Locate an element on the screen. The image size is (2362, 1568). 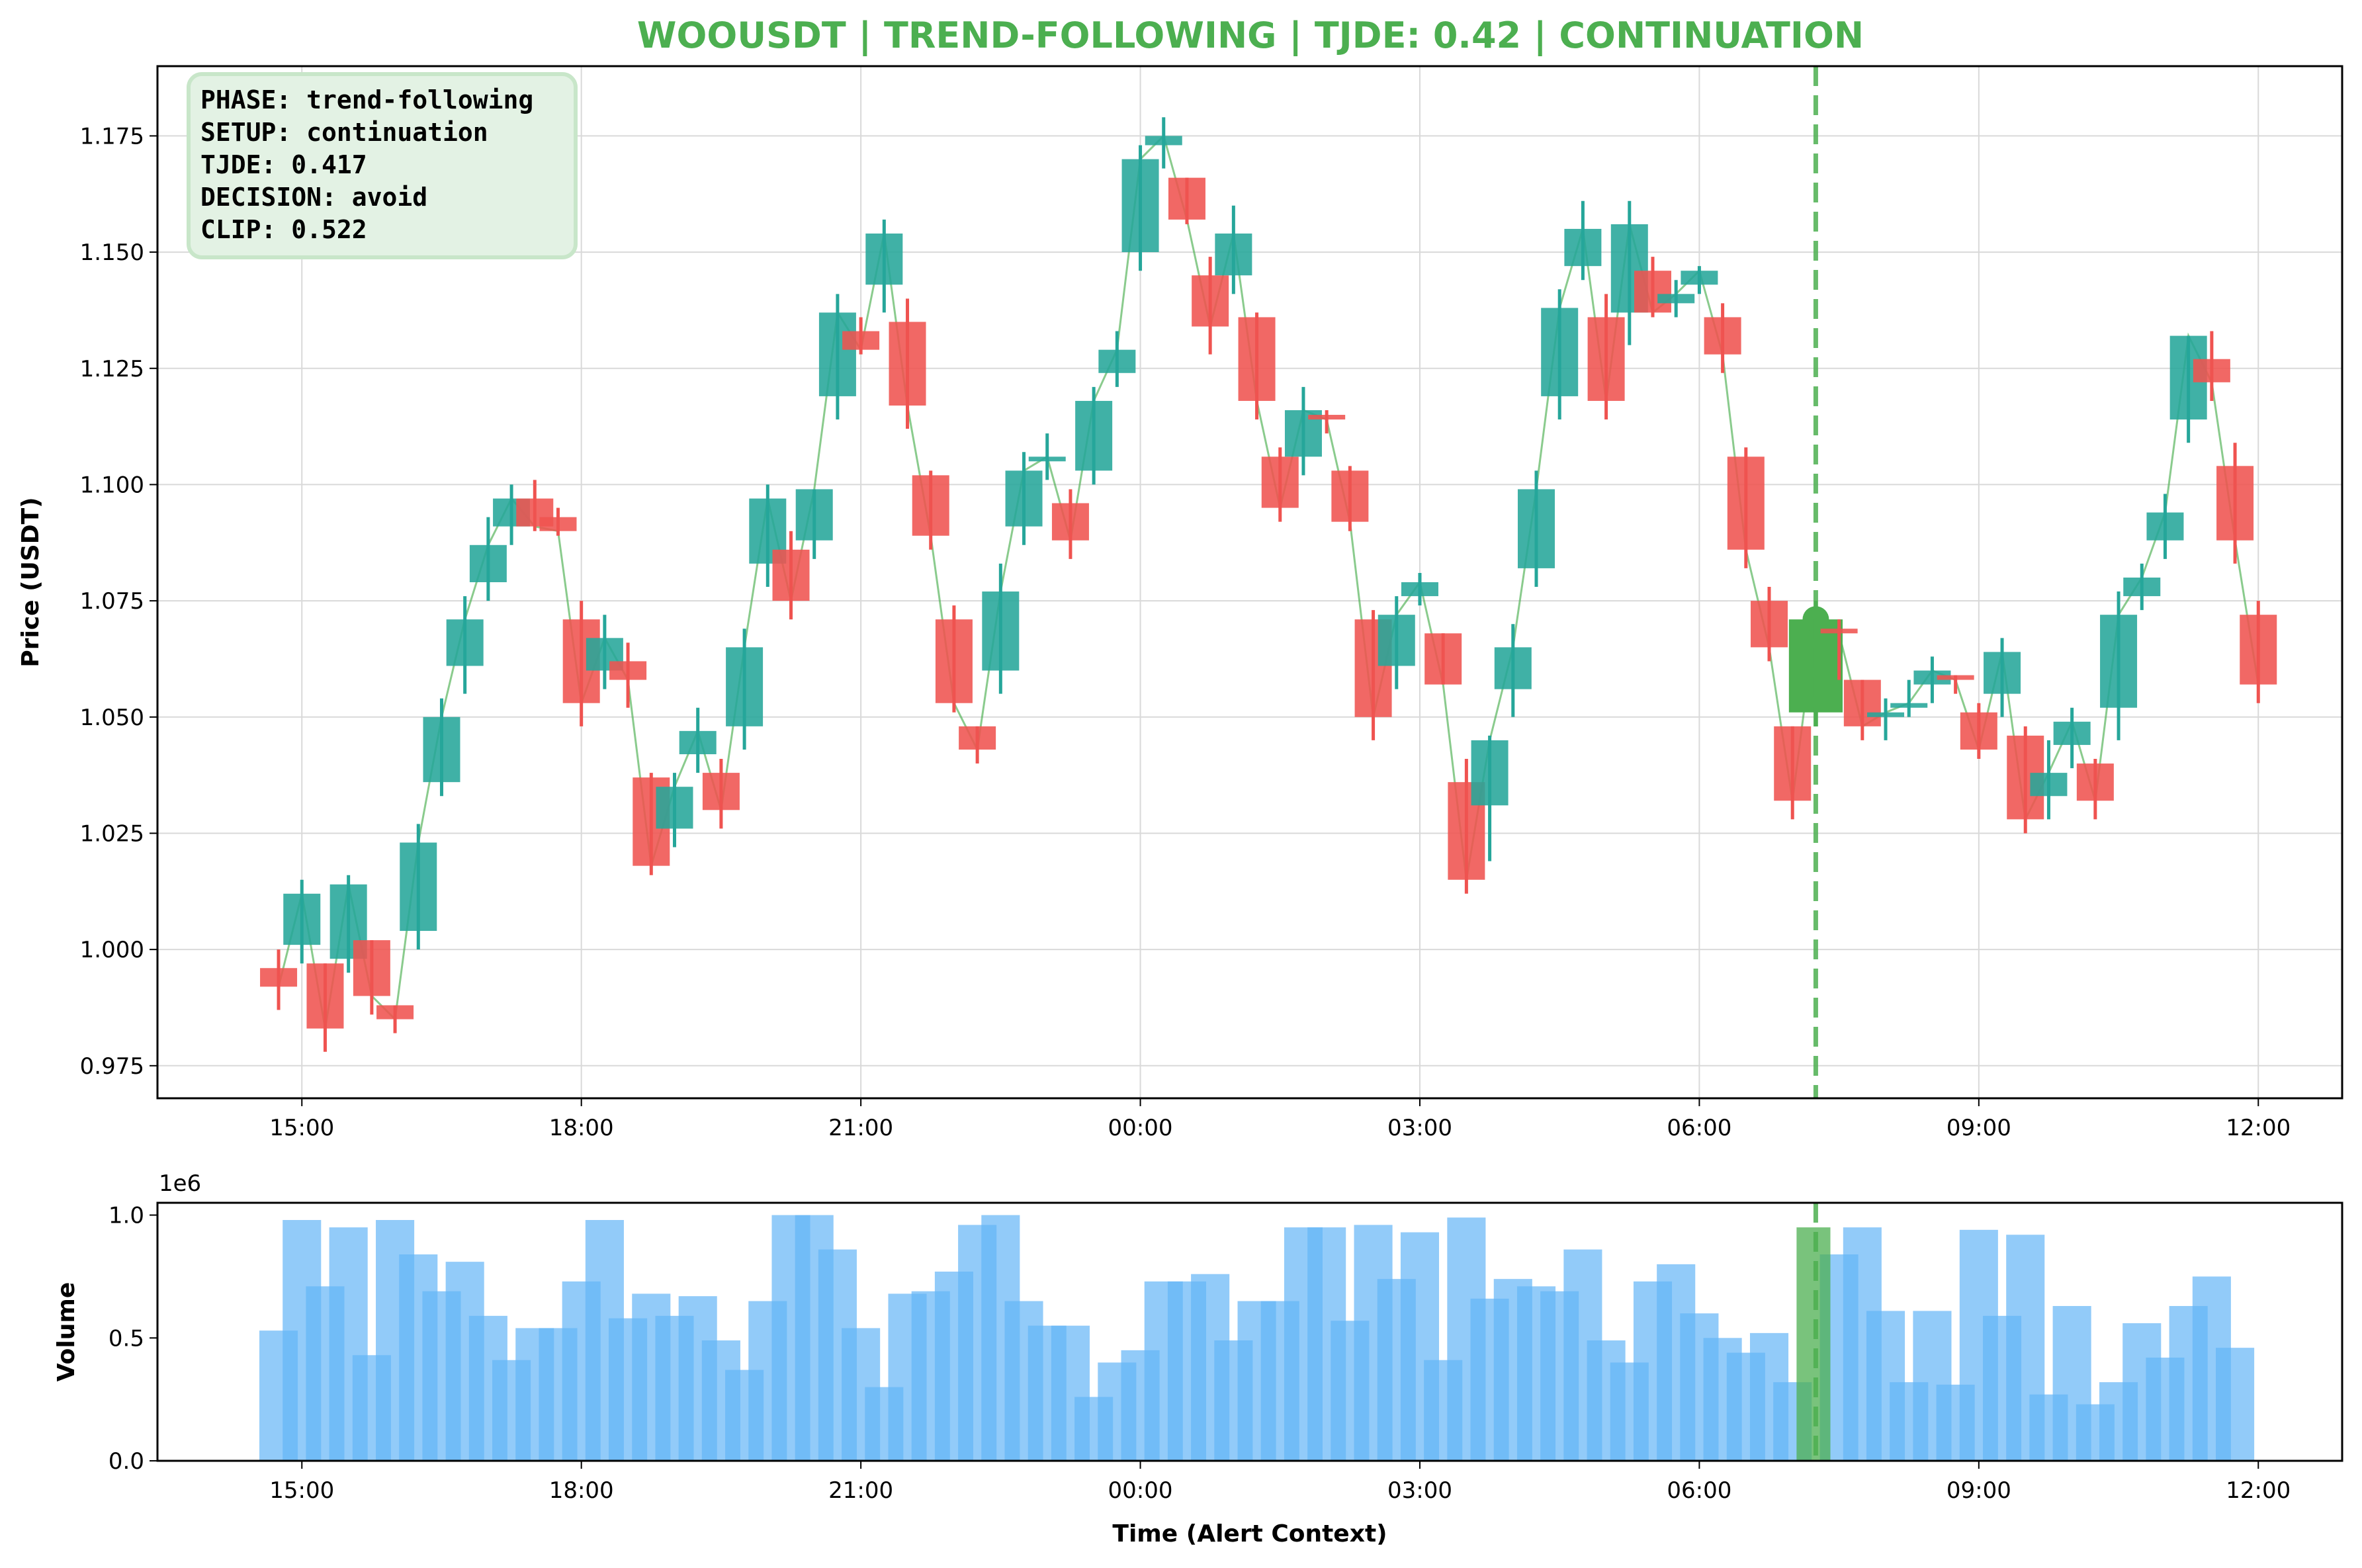
volume-x-tick-label: 21:00 is located at coordinates (860, 1490).